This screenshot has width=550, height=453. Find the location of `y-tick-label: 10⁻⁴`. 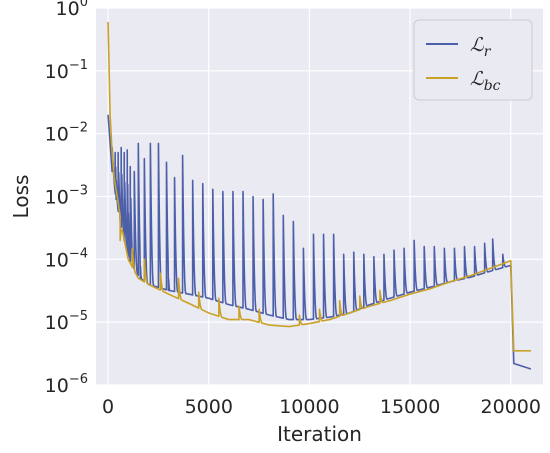

y-tick-label: 10⁻⁴ is located at coordinates (66, 258).